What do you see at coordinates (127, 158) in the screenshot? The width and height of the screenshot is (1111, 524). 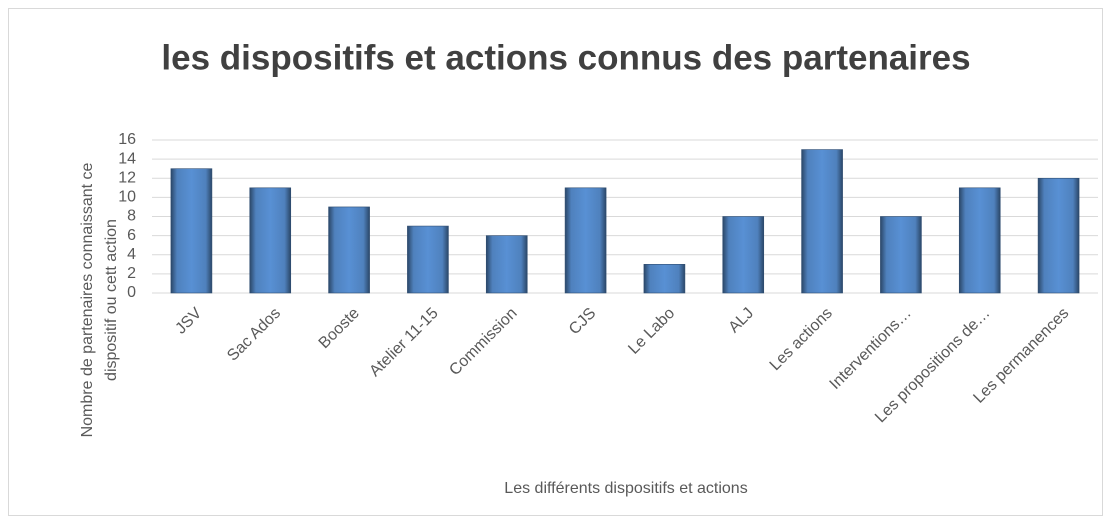 I see `y-tick-label: 14` at bounding box center [127, 158].